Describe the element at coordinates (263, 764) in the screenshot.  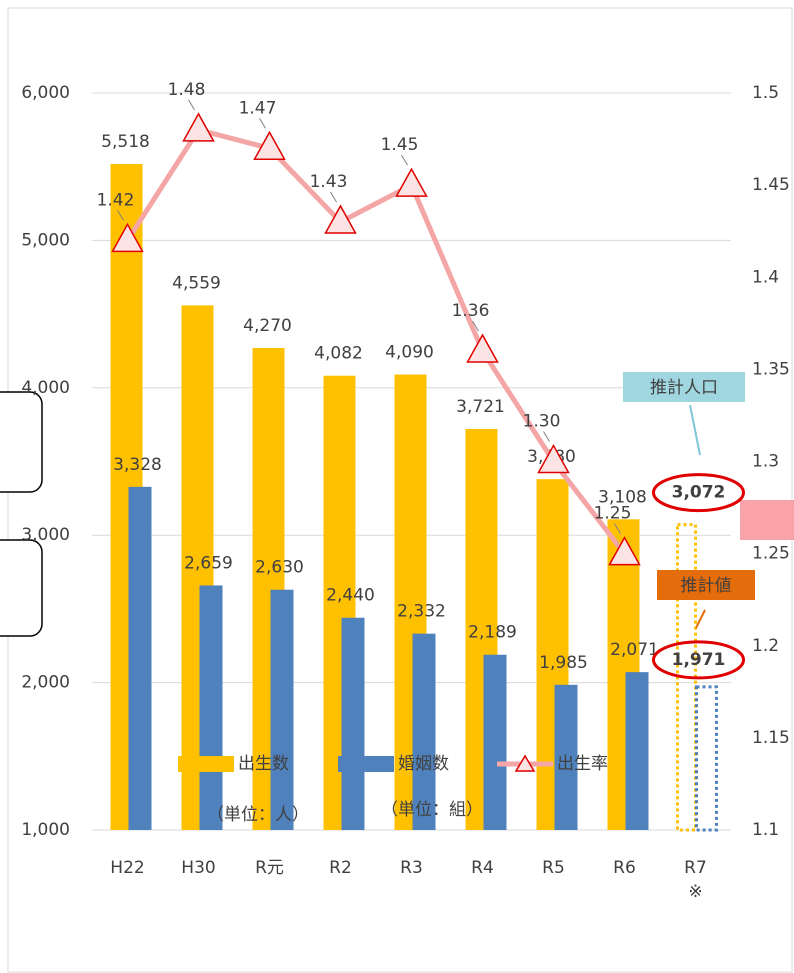
I see `legend-label: 出生数` at that location.